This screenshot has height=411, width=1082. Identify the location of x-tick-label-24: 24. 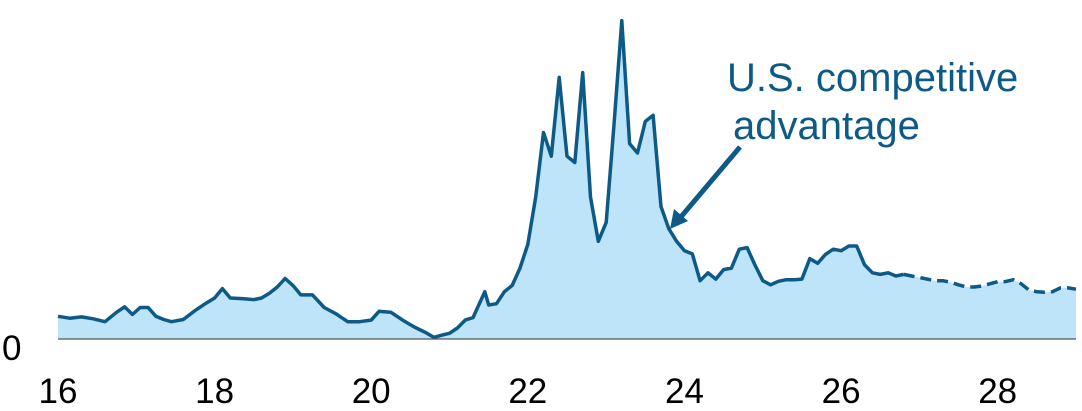
(684, 391).